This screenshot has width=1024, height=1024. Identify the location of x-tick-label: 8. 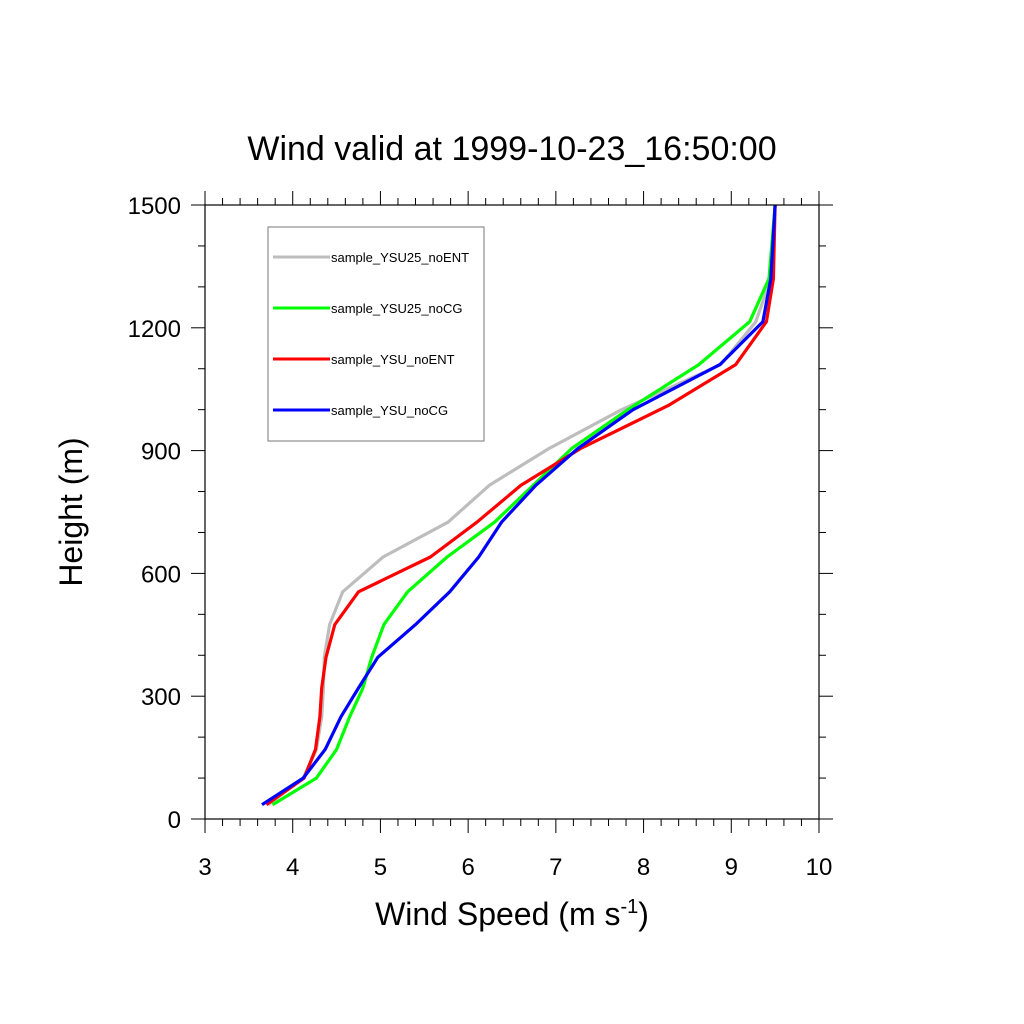
(643, 867).